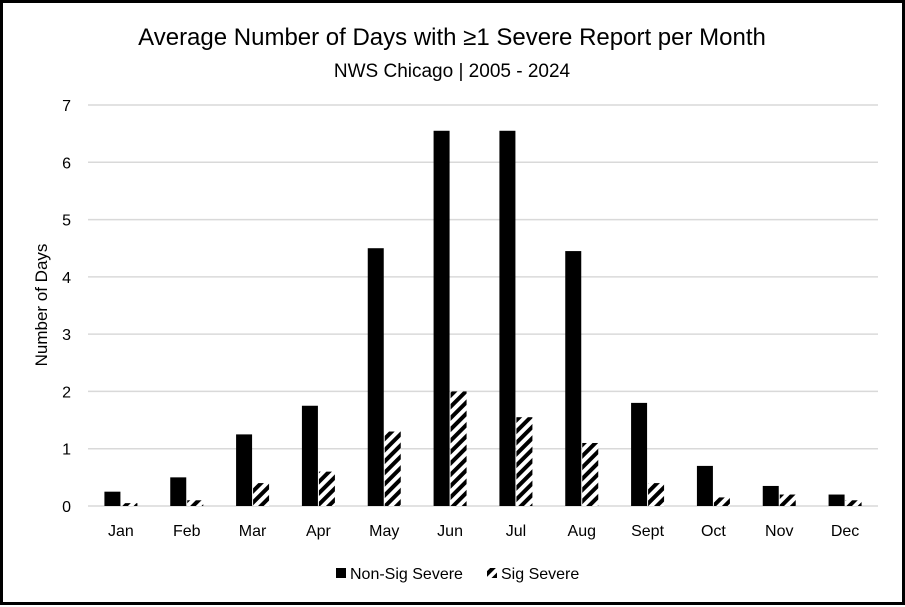 Image resolution: width=905 pixels, height=607 pixels. I want to click on x-tick-label: May, so click(384, 531).